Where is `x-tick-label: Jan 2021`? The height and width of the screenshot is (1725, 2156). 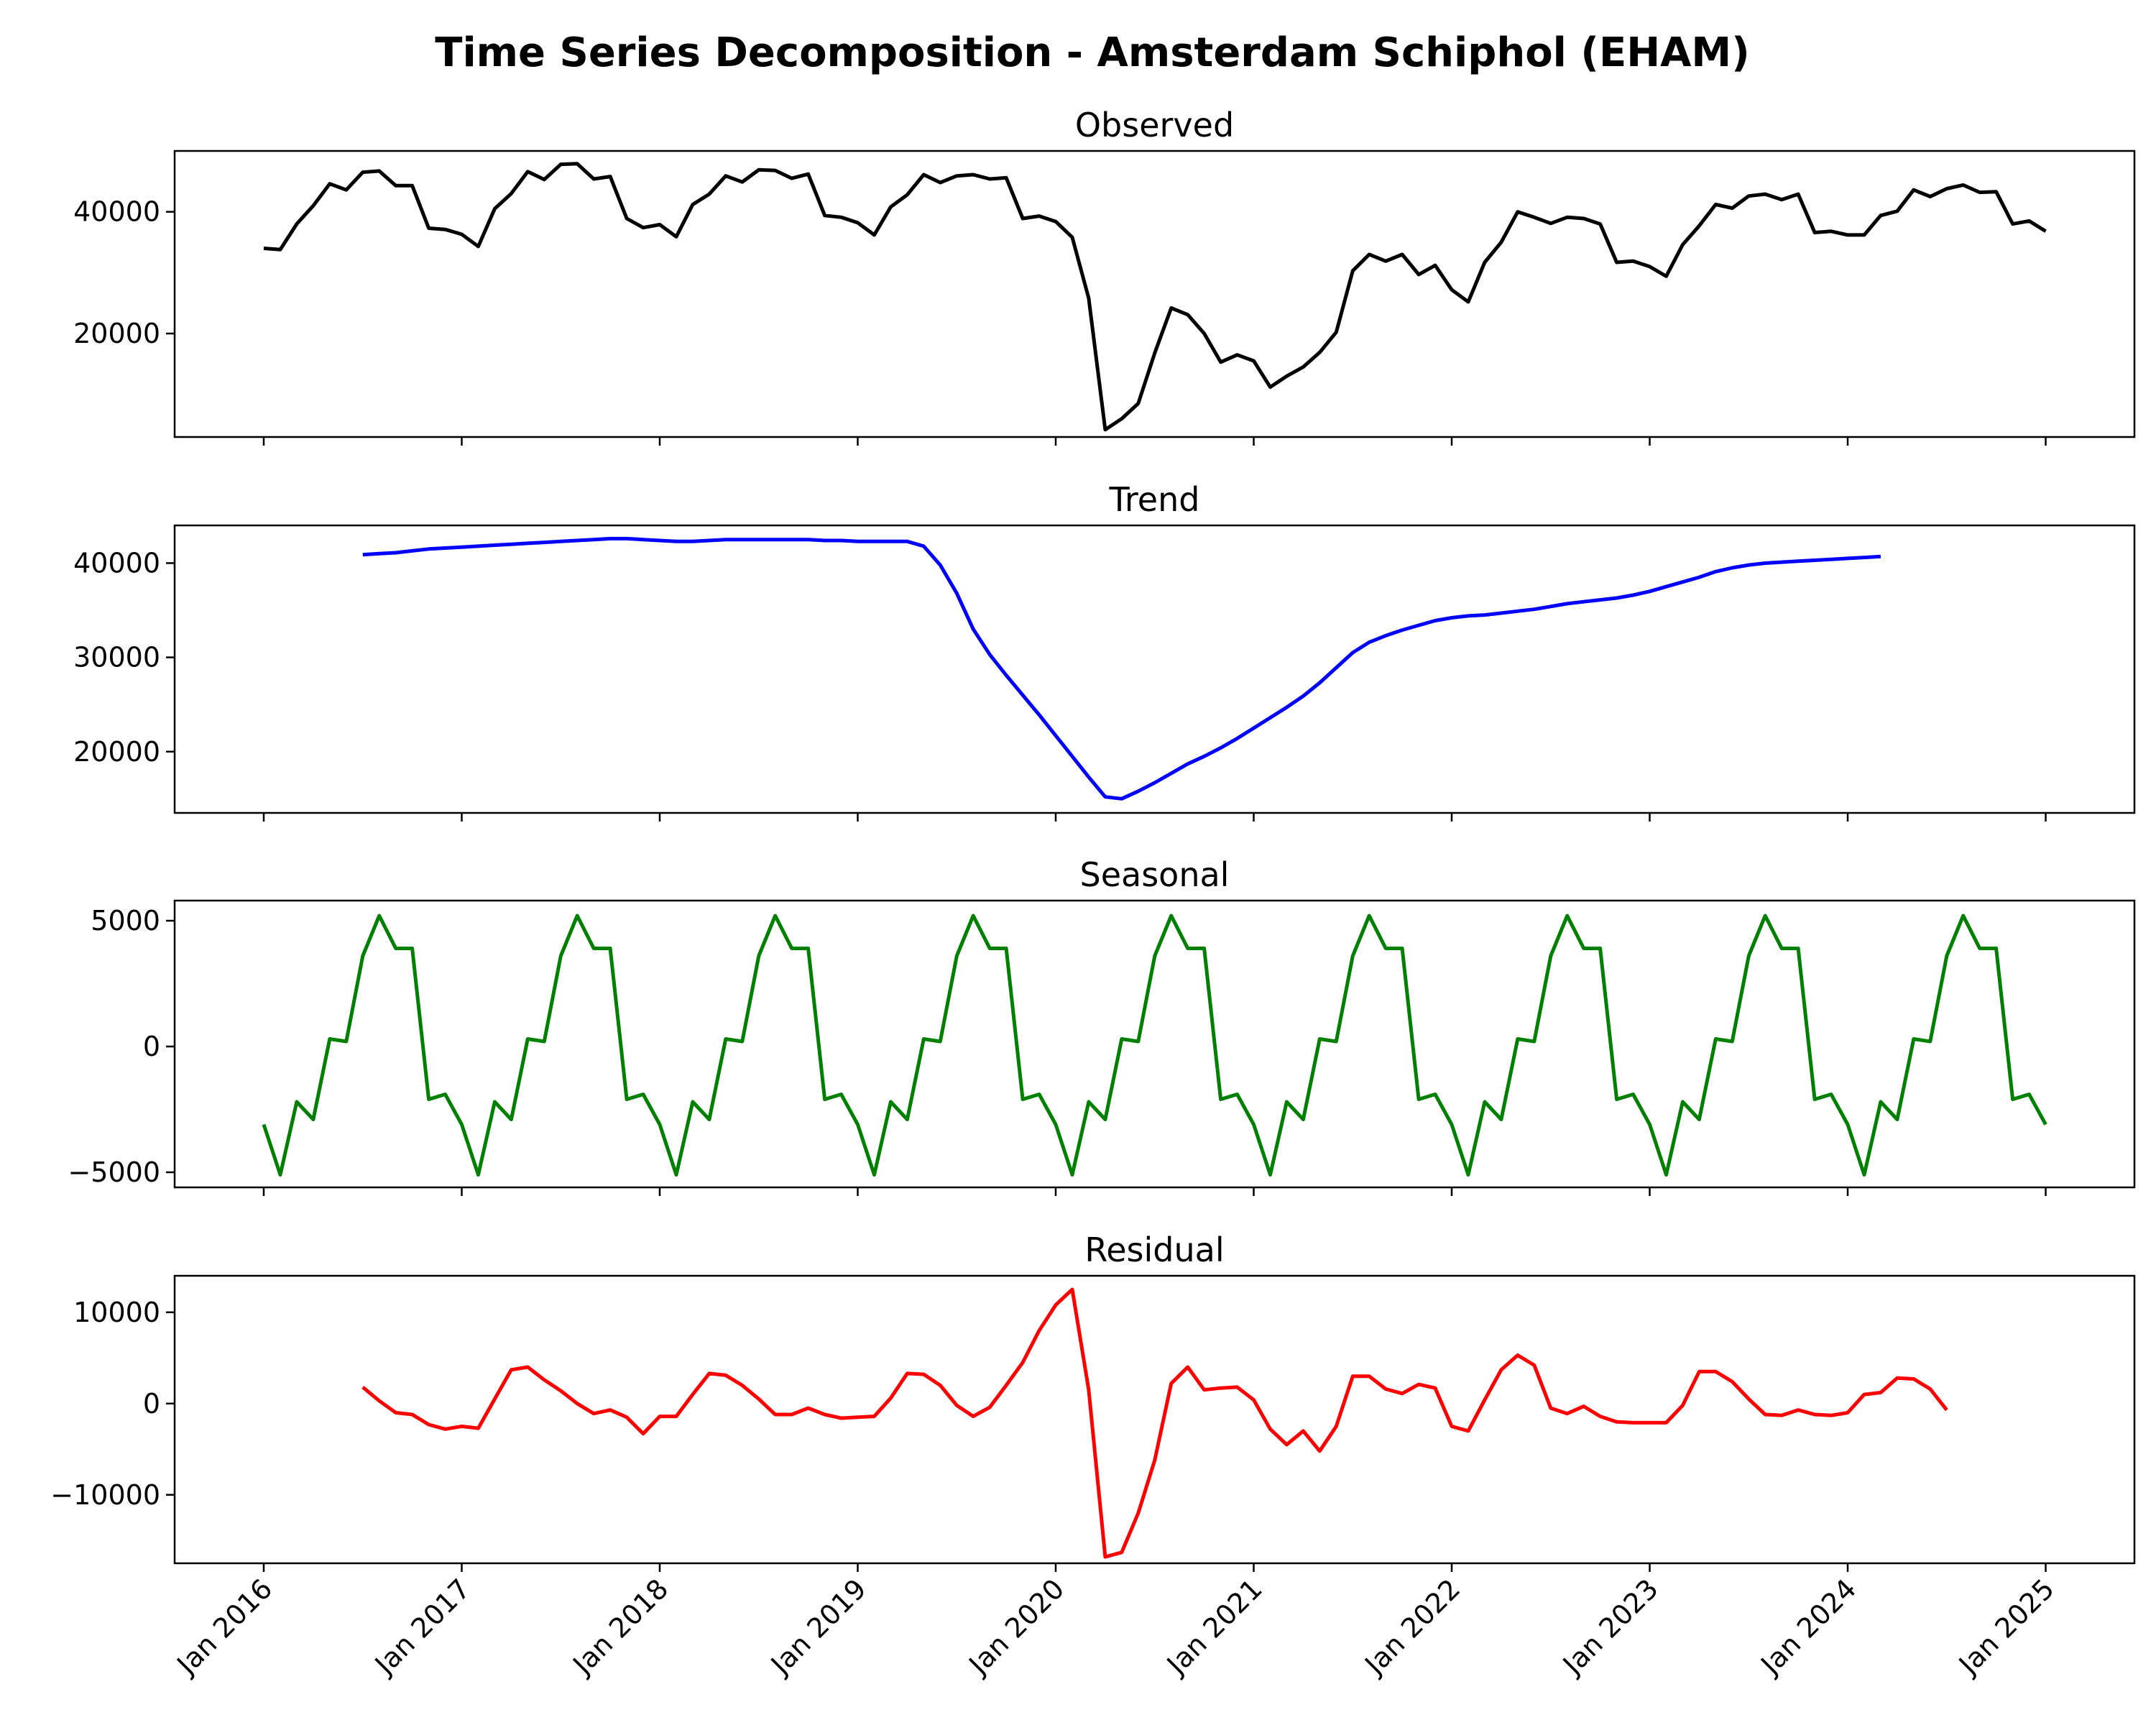 x-tick-label: Jan 2021 is located at coordinates (1214, 1627).